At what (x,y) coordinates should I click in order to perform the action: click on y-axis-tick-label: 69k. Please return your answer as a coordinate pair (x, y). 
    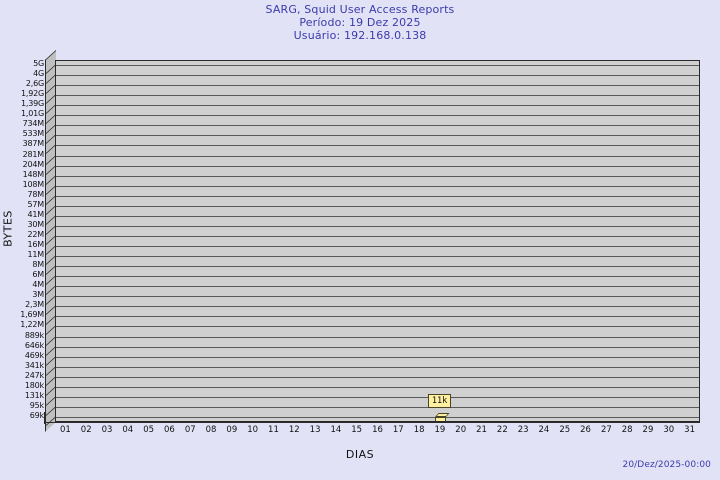
    Looking at the image, I should click on (36, 415).